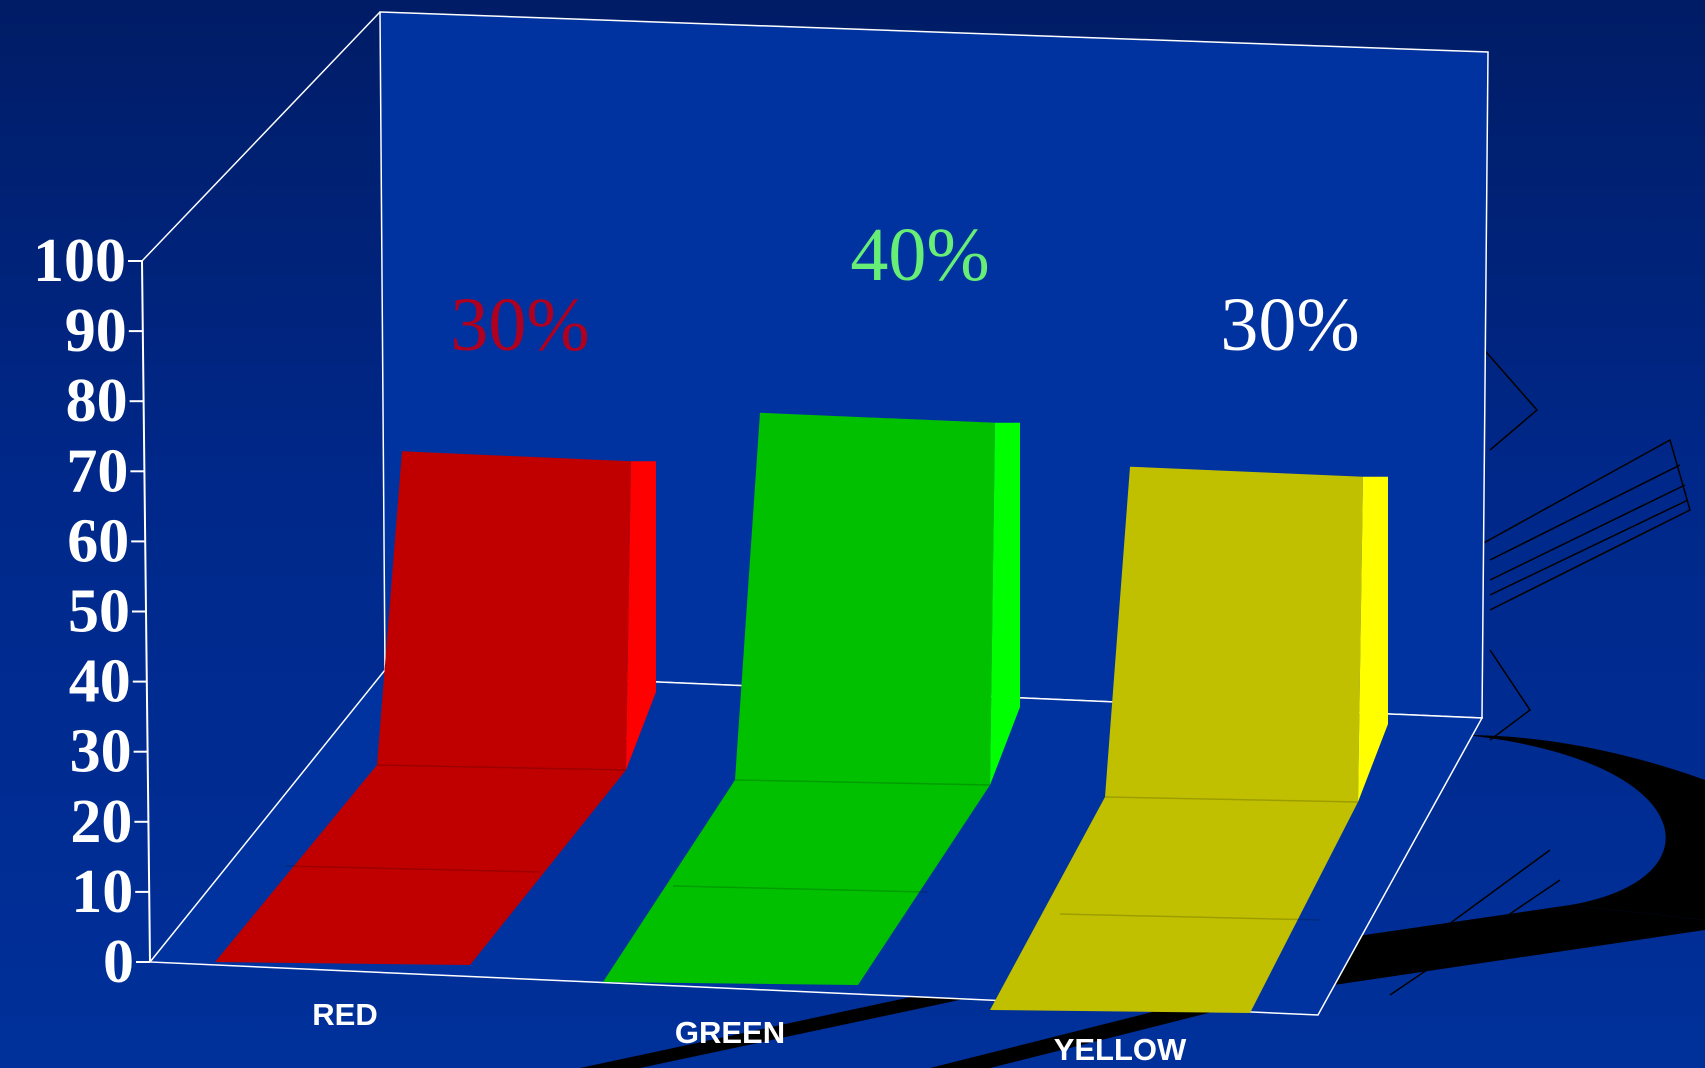 Image resolution: width=1705 pixels, height=1068 pixels. What do you see at coordinates (97, 471) in the screenshot?
I see `y-tick-label: 70` at bounding box center [97, 471].